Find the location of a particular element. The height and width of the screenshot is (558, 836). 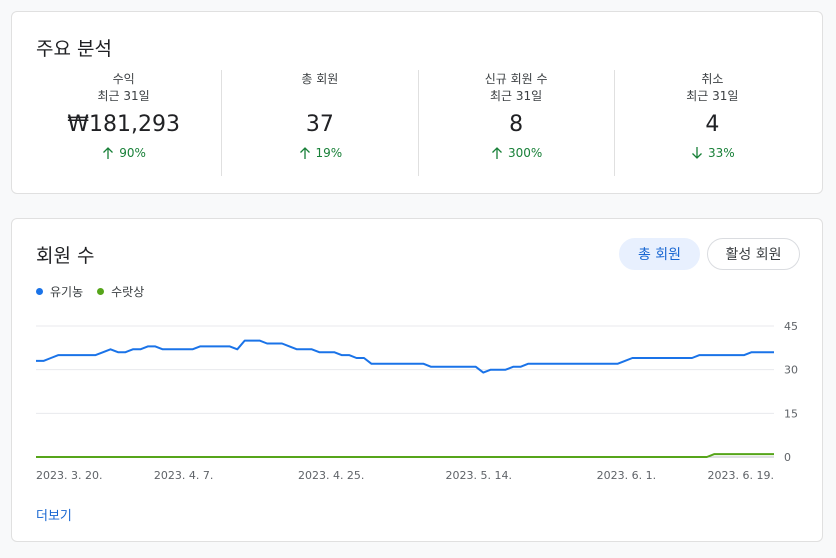

metric-new-members: 신규 회원 수 최근 31일 8 300% is located at coordinates (515, 123).